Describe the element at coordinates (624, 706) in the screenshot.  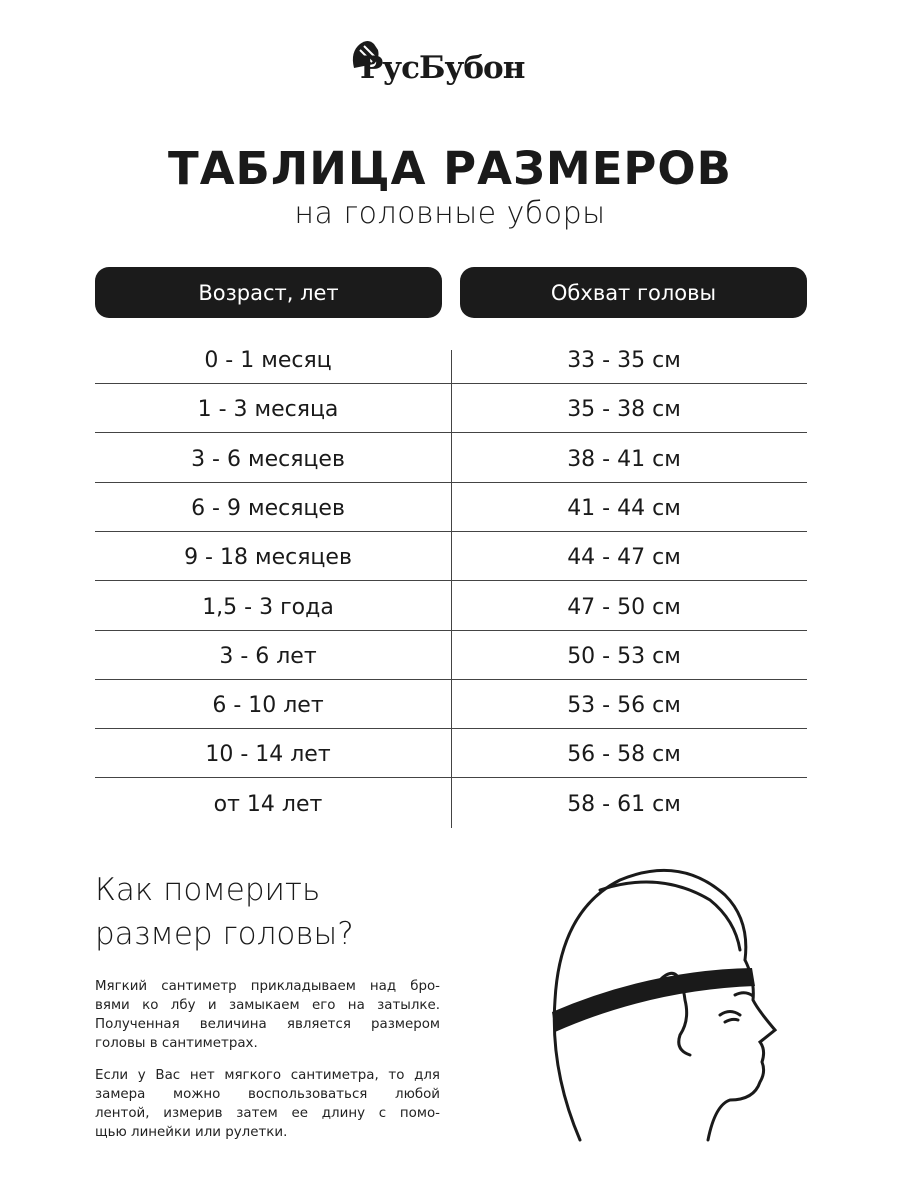
I see `head-circumference-cell: 53 - 56 см` at that location.